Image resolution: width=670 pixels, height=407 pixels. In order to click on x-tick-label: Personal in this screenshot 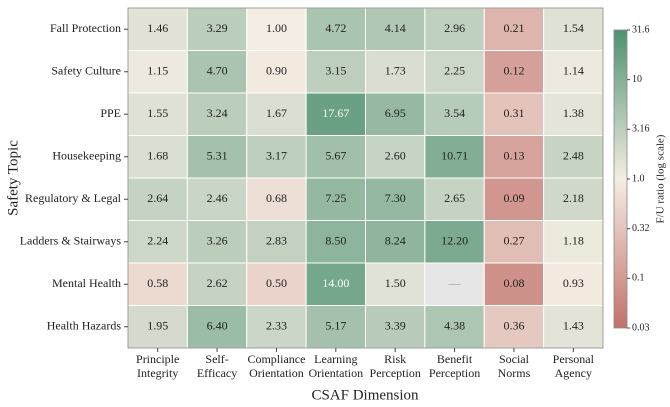, I will do `click(574, 359)`.